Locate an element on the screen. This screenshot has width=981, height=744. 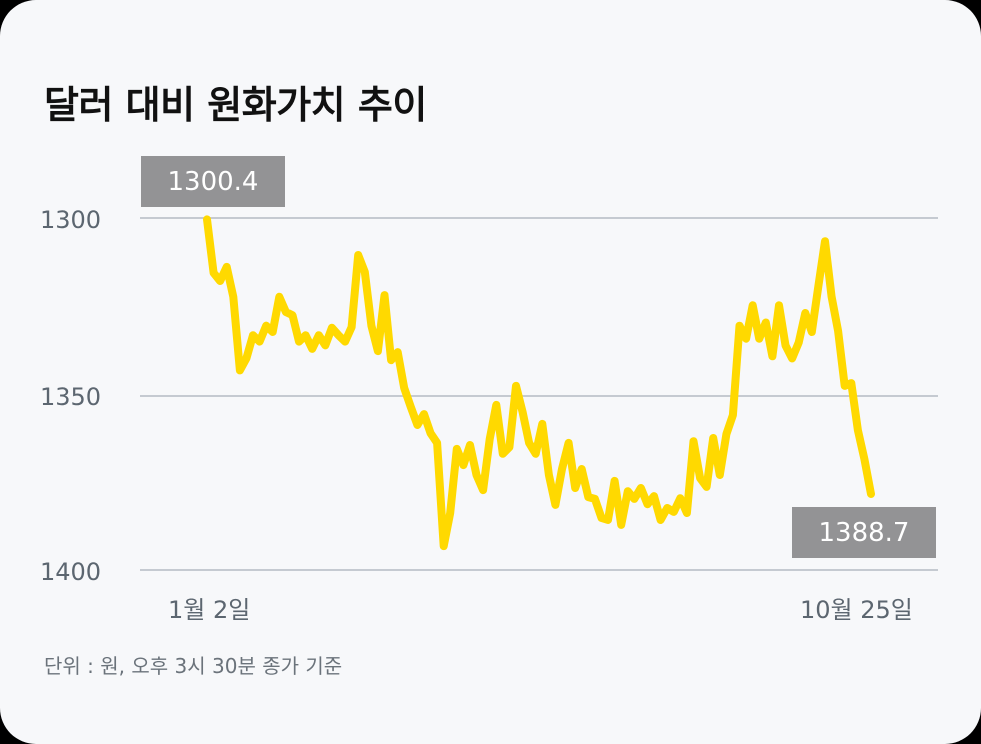
y-tick-1300: 1300 is located at coordinates (71, 220).